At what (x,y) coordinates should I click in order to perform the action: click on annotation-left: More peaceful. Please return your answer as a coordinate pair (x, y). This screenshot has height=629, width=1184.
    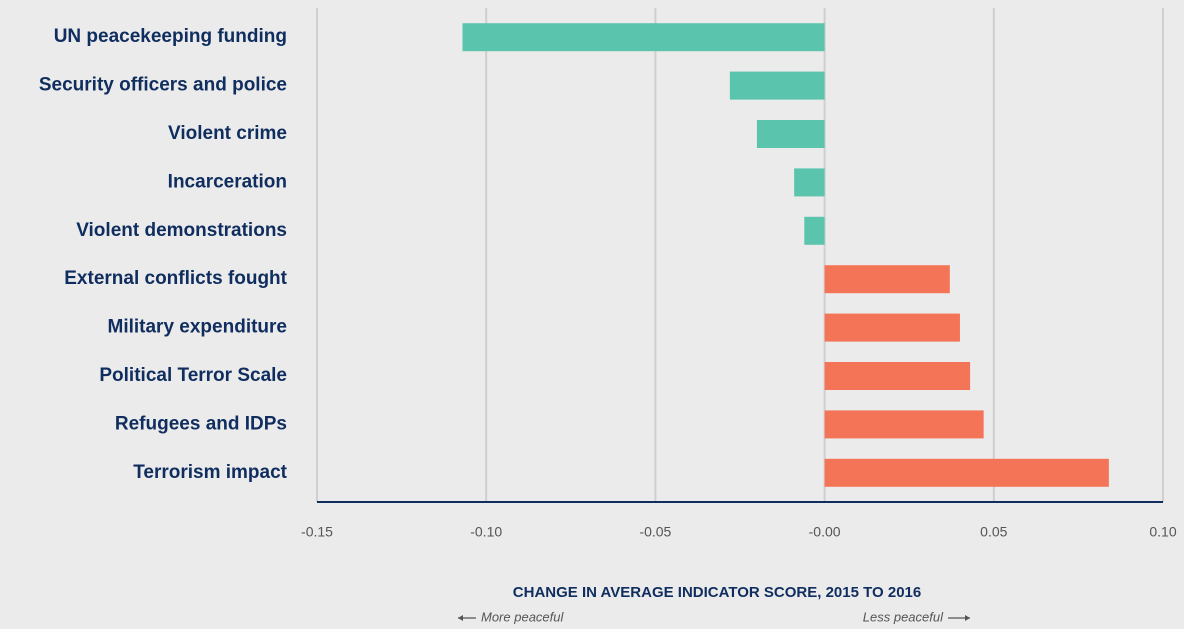
    Looking at the image, I should click on (522, 616).